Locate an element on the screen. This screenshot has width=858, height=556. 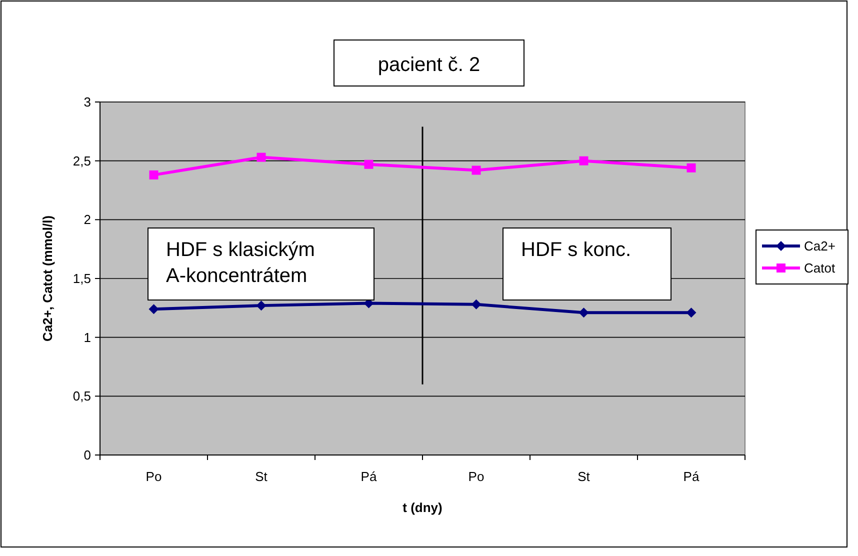
y-tick-label: 1 is located at coordinates (87, 337).